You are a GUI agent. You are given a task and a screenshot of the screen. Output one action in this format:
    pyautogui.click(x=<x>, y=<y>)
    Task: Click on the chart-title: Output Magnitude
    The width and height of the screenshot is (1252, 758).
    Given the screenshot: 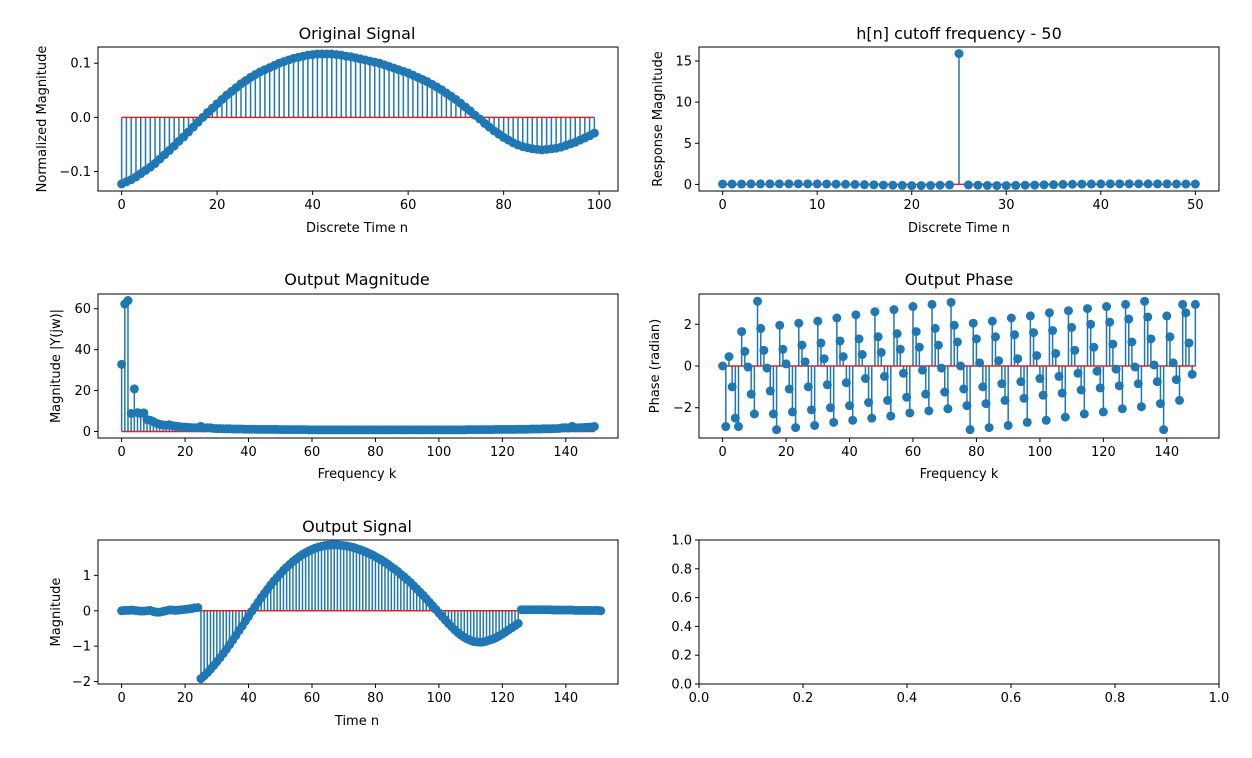 What is the action you would take?
    pyautogui.click(x=356, y=279)
    